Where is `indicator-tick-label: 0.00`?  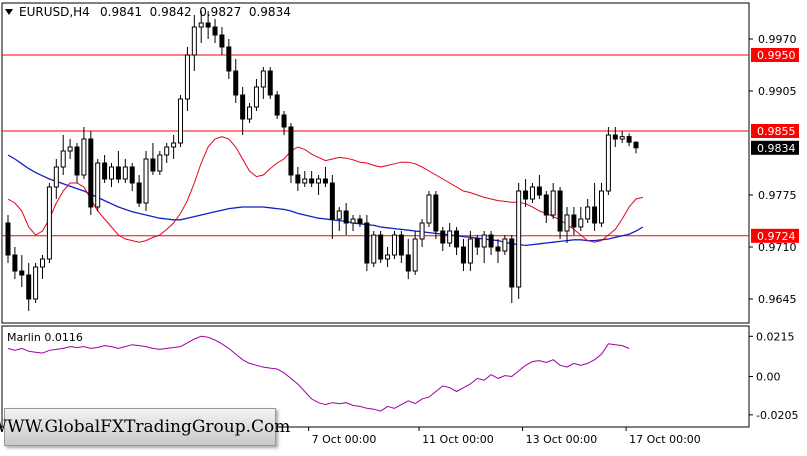 indicator-tick-label: 0.00 is located at coordinates (768, 377).